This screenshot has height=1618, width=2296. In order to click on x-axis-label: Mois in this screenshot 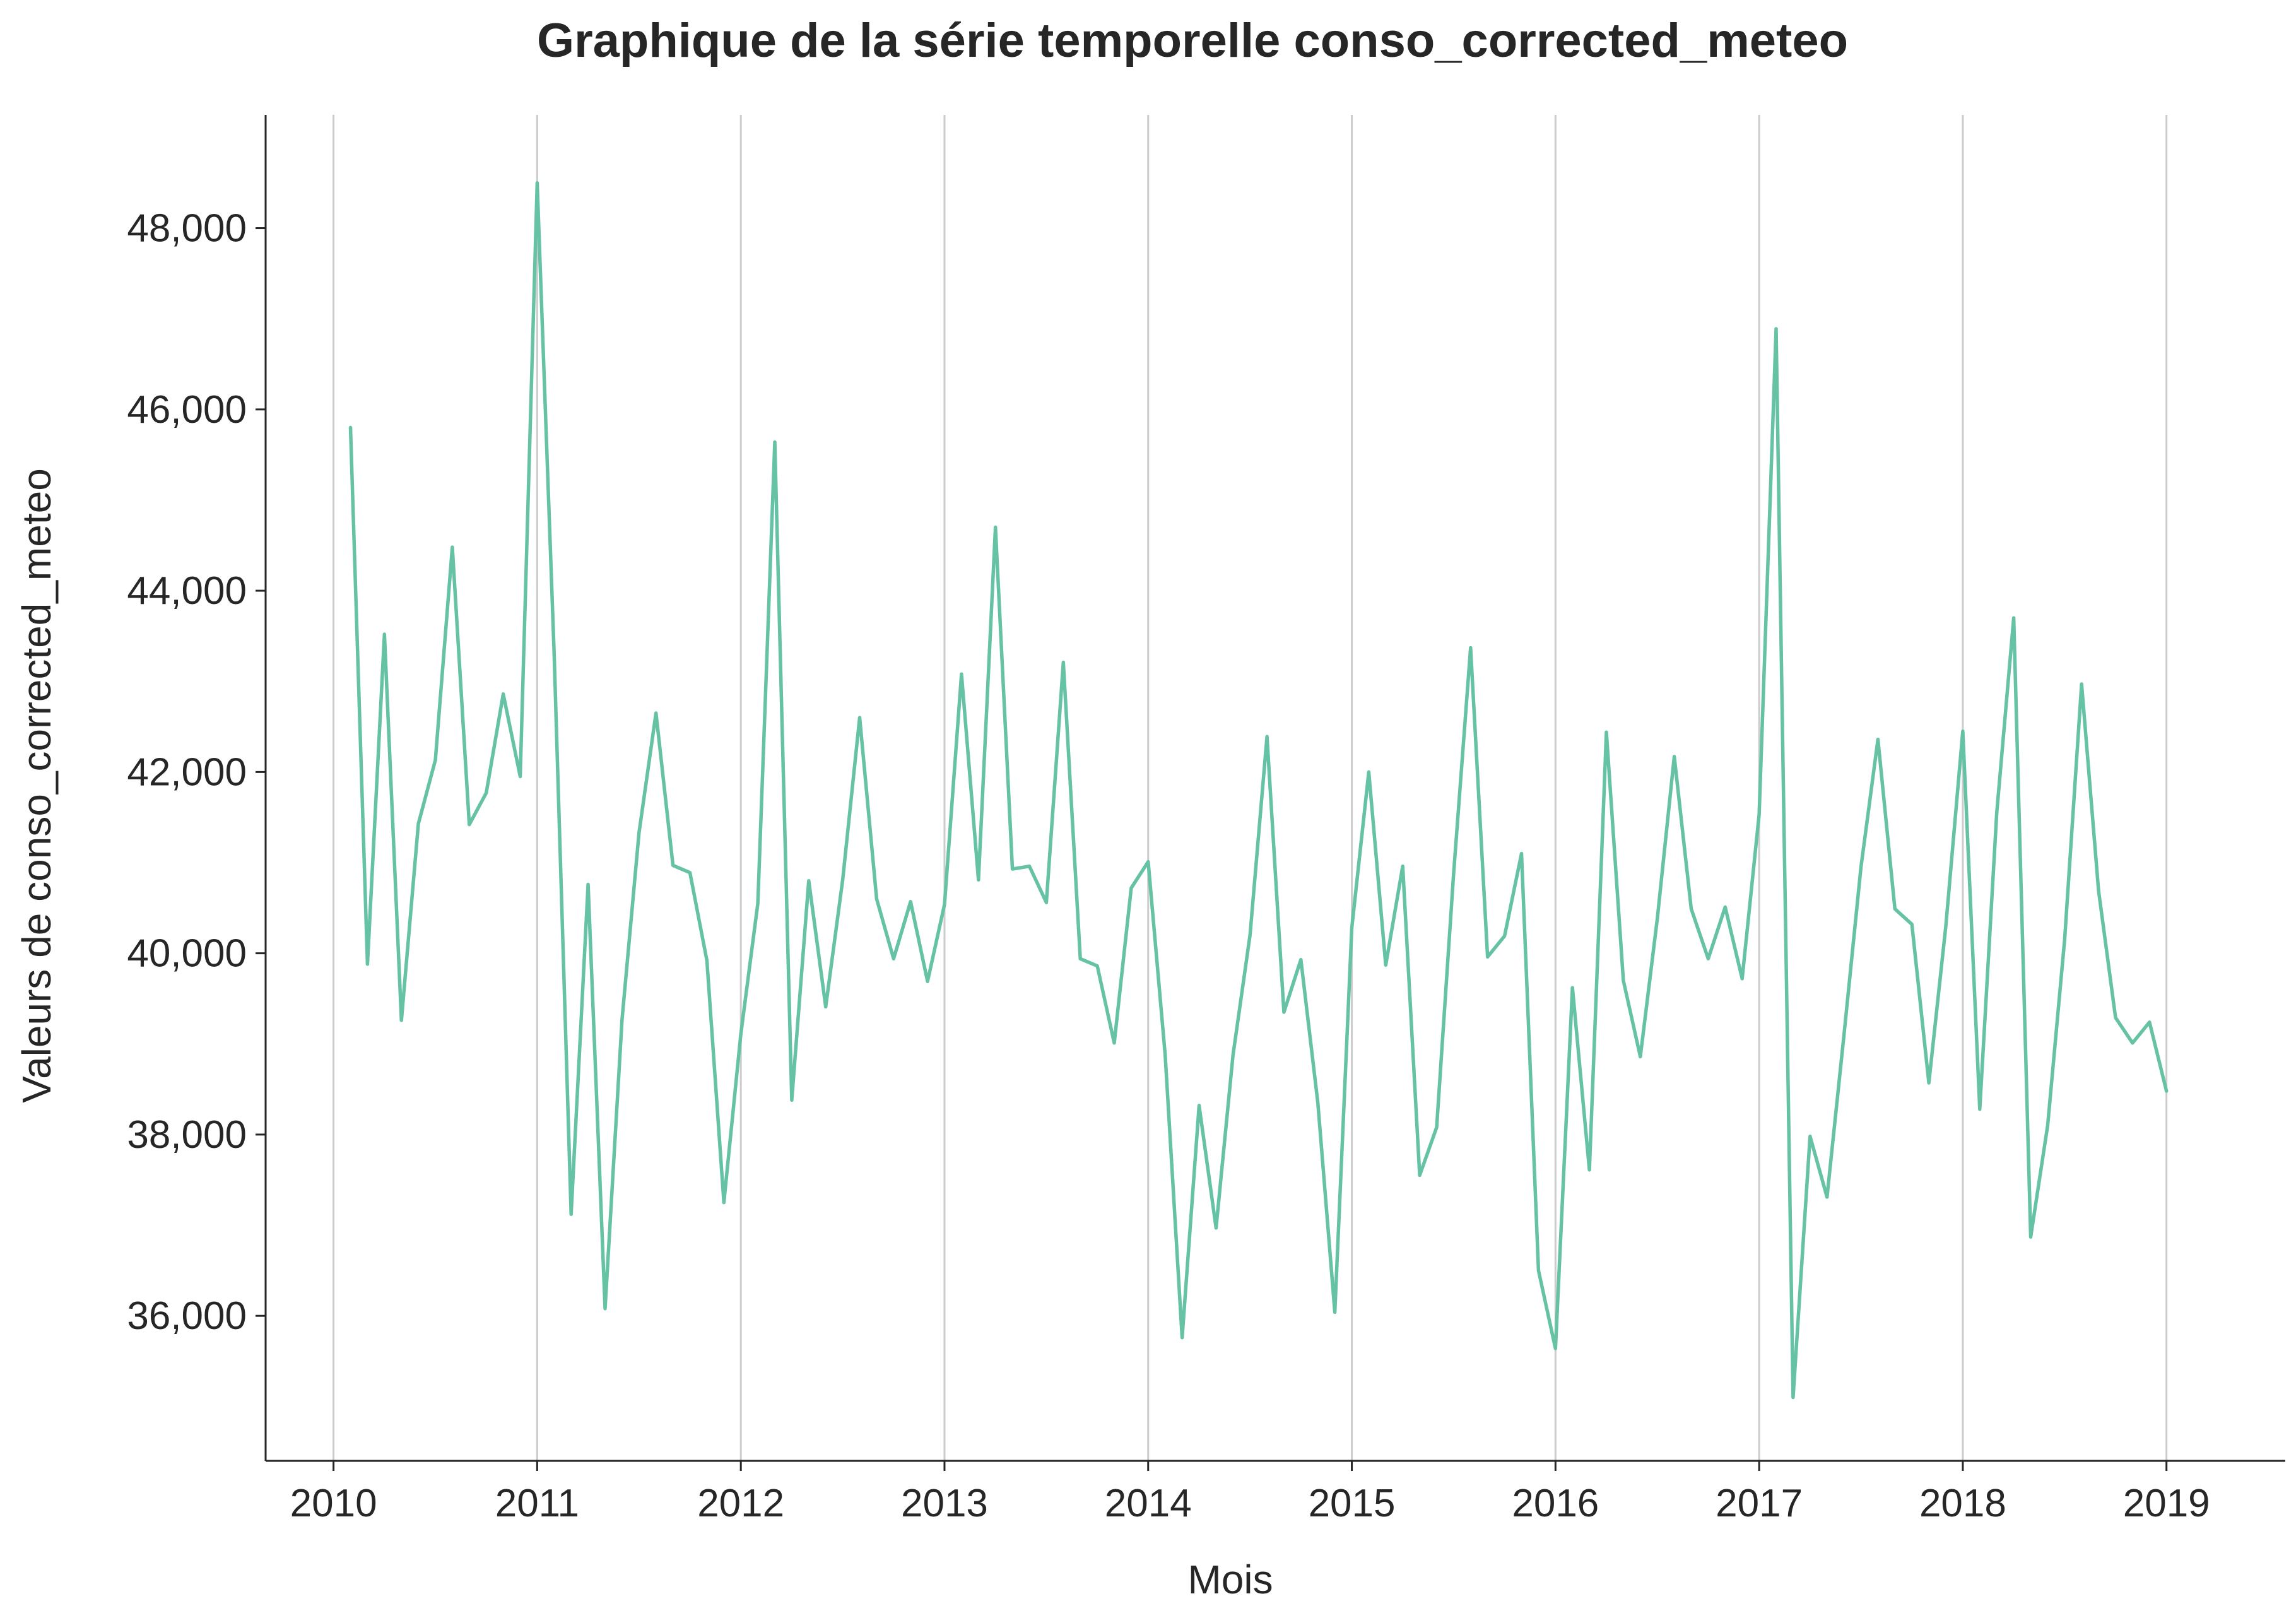, I will do `click(1230, 1579)`.